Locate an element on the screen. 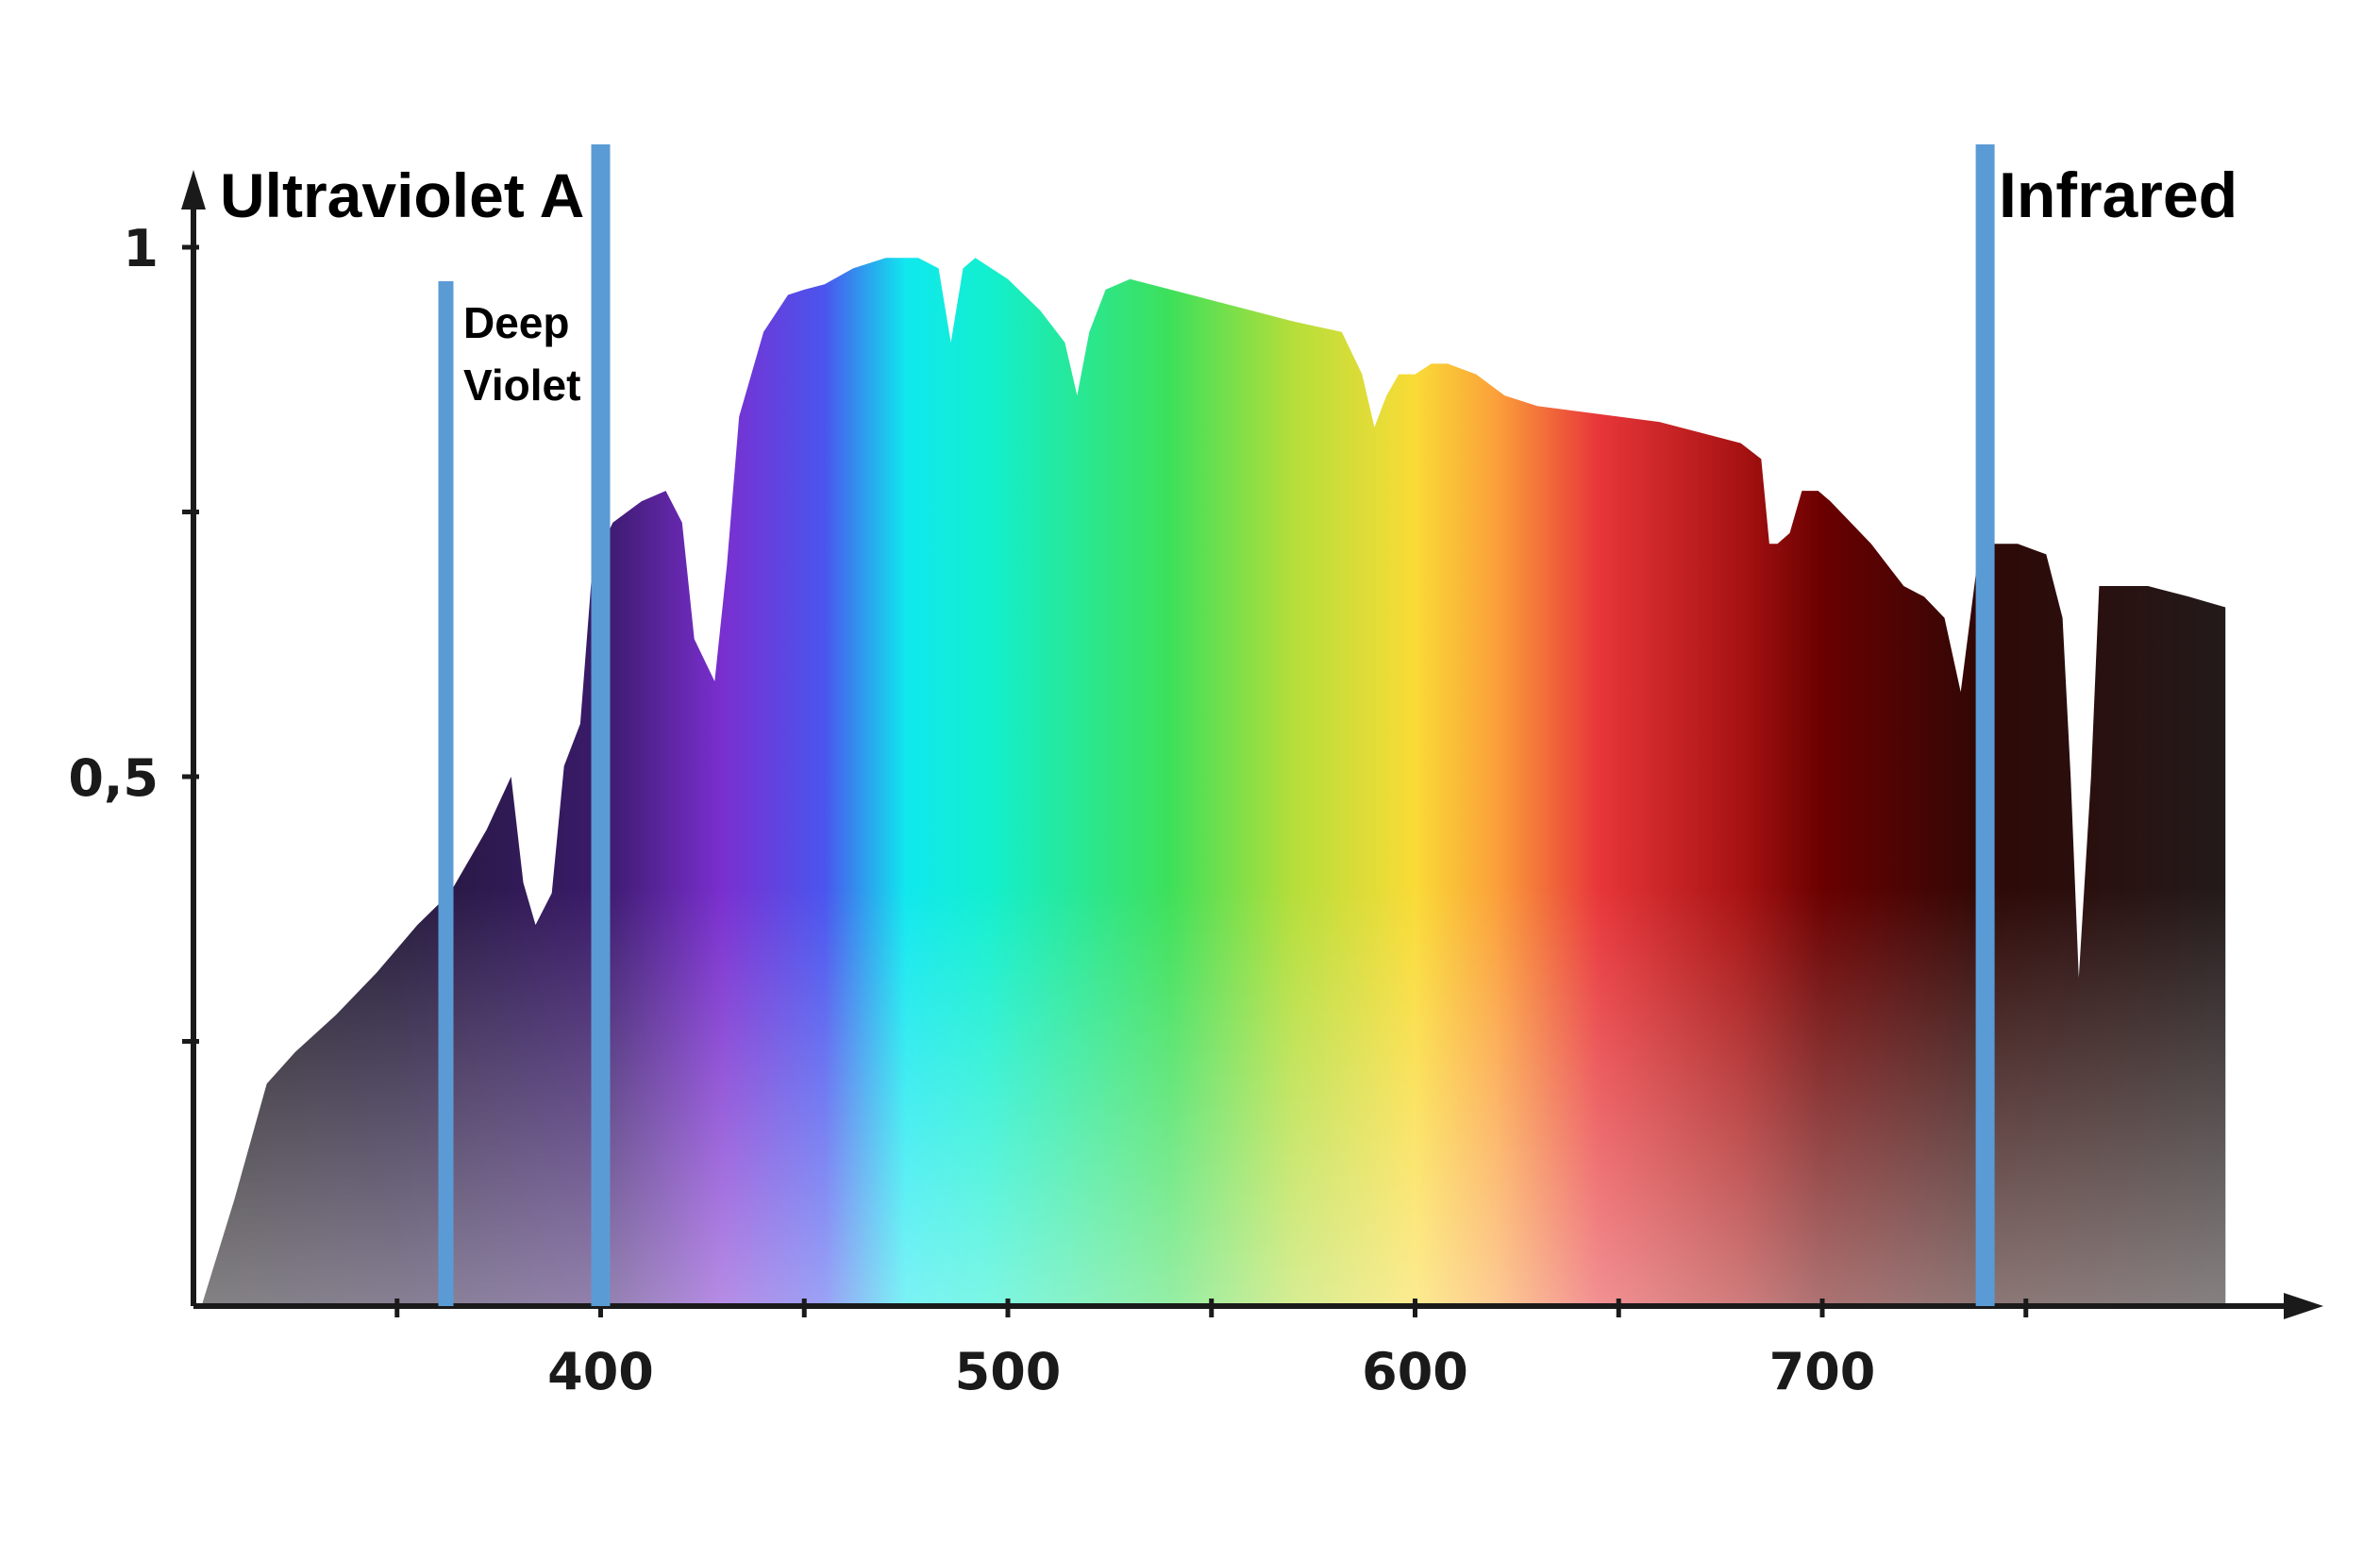 The height and width of the screenshot is (1542, 2380). marker-label-ultraviolet-a: Ultraviolet A is located at coordinates (402, 195).